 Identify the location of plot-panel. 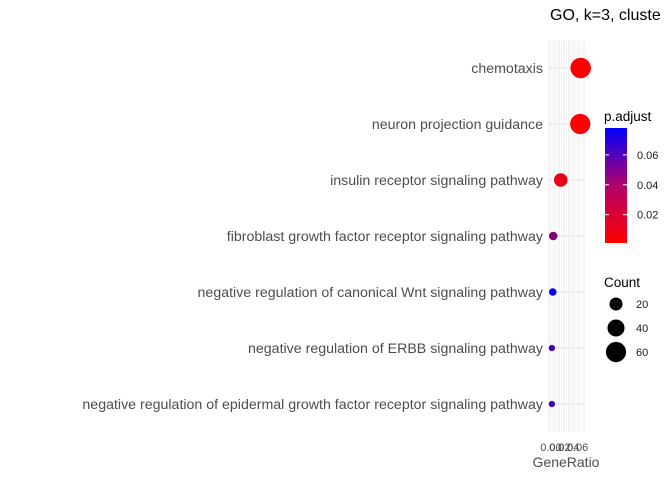
(566, 236).